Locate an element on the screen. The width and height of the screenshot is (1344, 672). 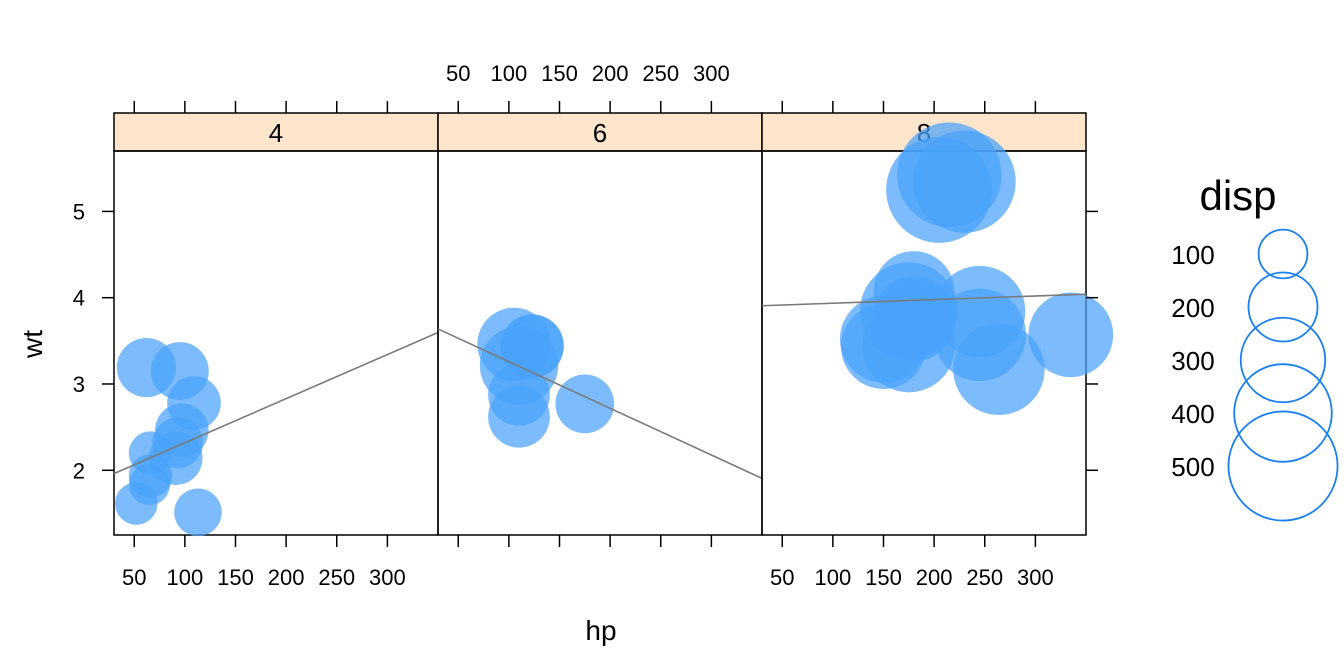
strip-label-4: 4 is located at coordinates (276, 133).